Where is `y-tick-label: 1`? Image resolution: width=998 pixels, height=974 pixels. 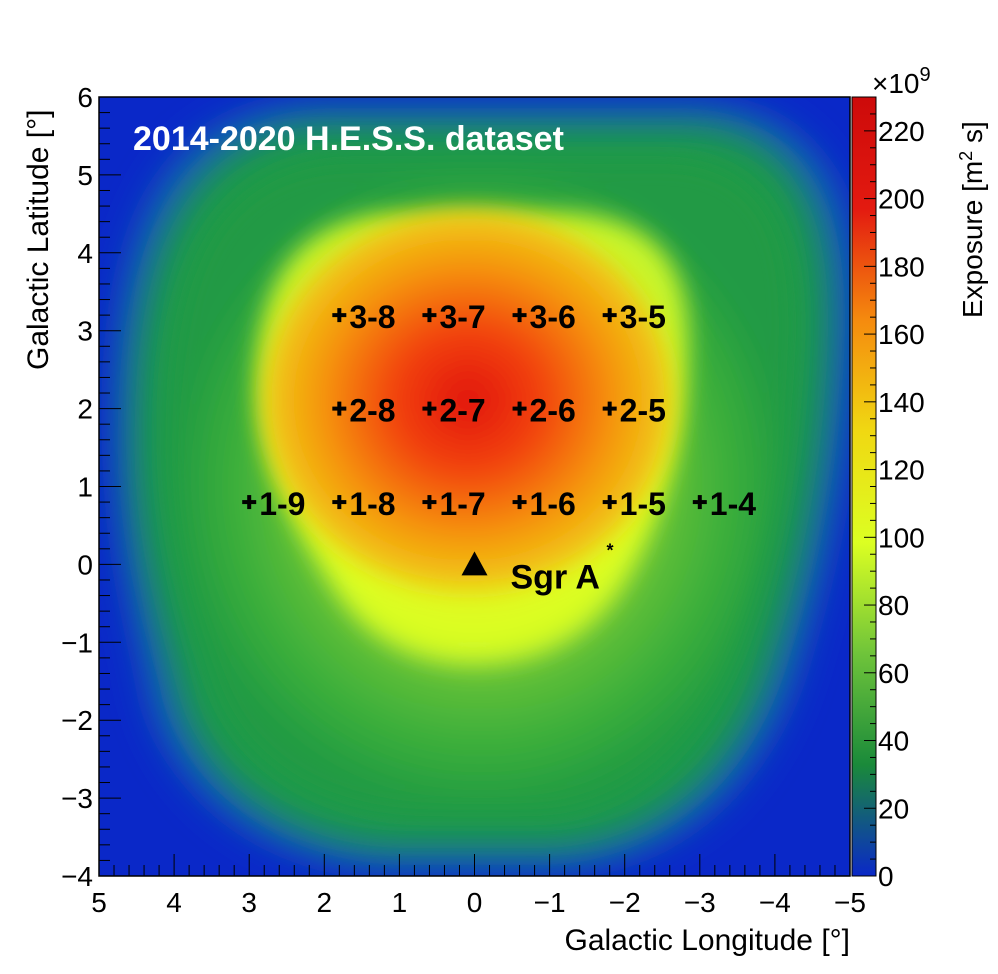
y-tick-label: 1 is located at coordinates (85, 487).